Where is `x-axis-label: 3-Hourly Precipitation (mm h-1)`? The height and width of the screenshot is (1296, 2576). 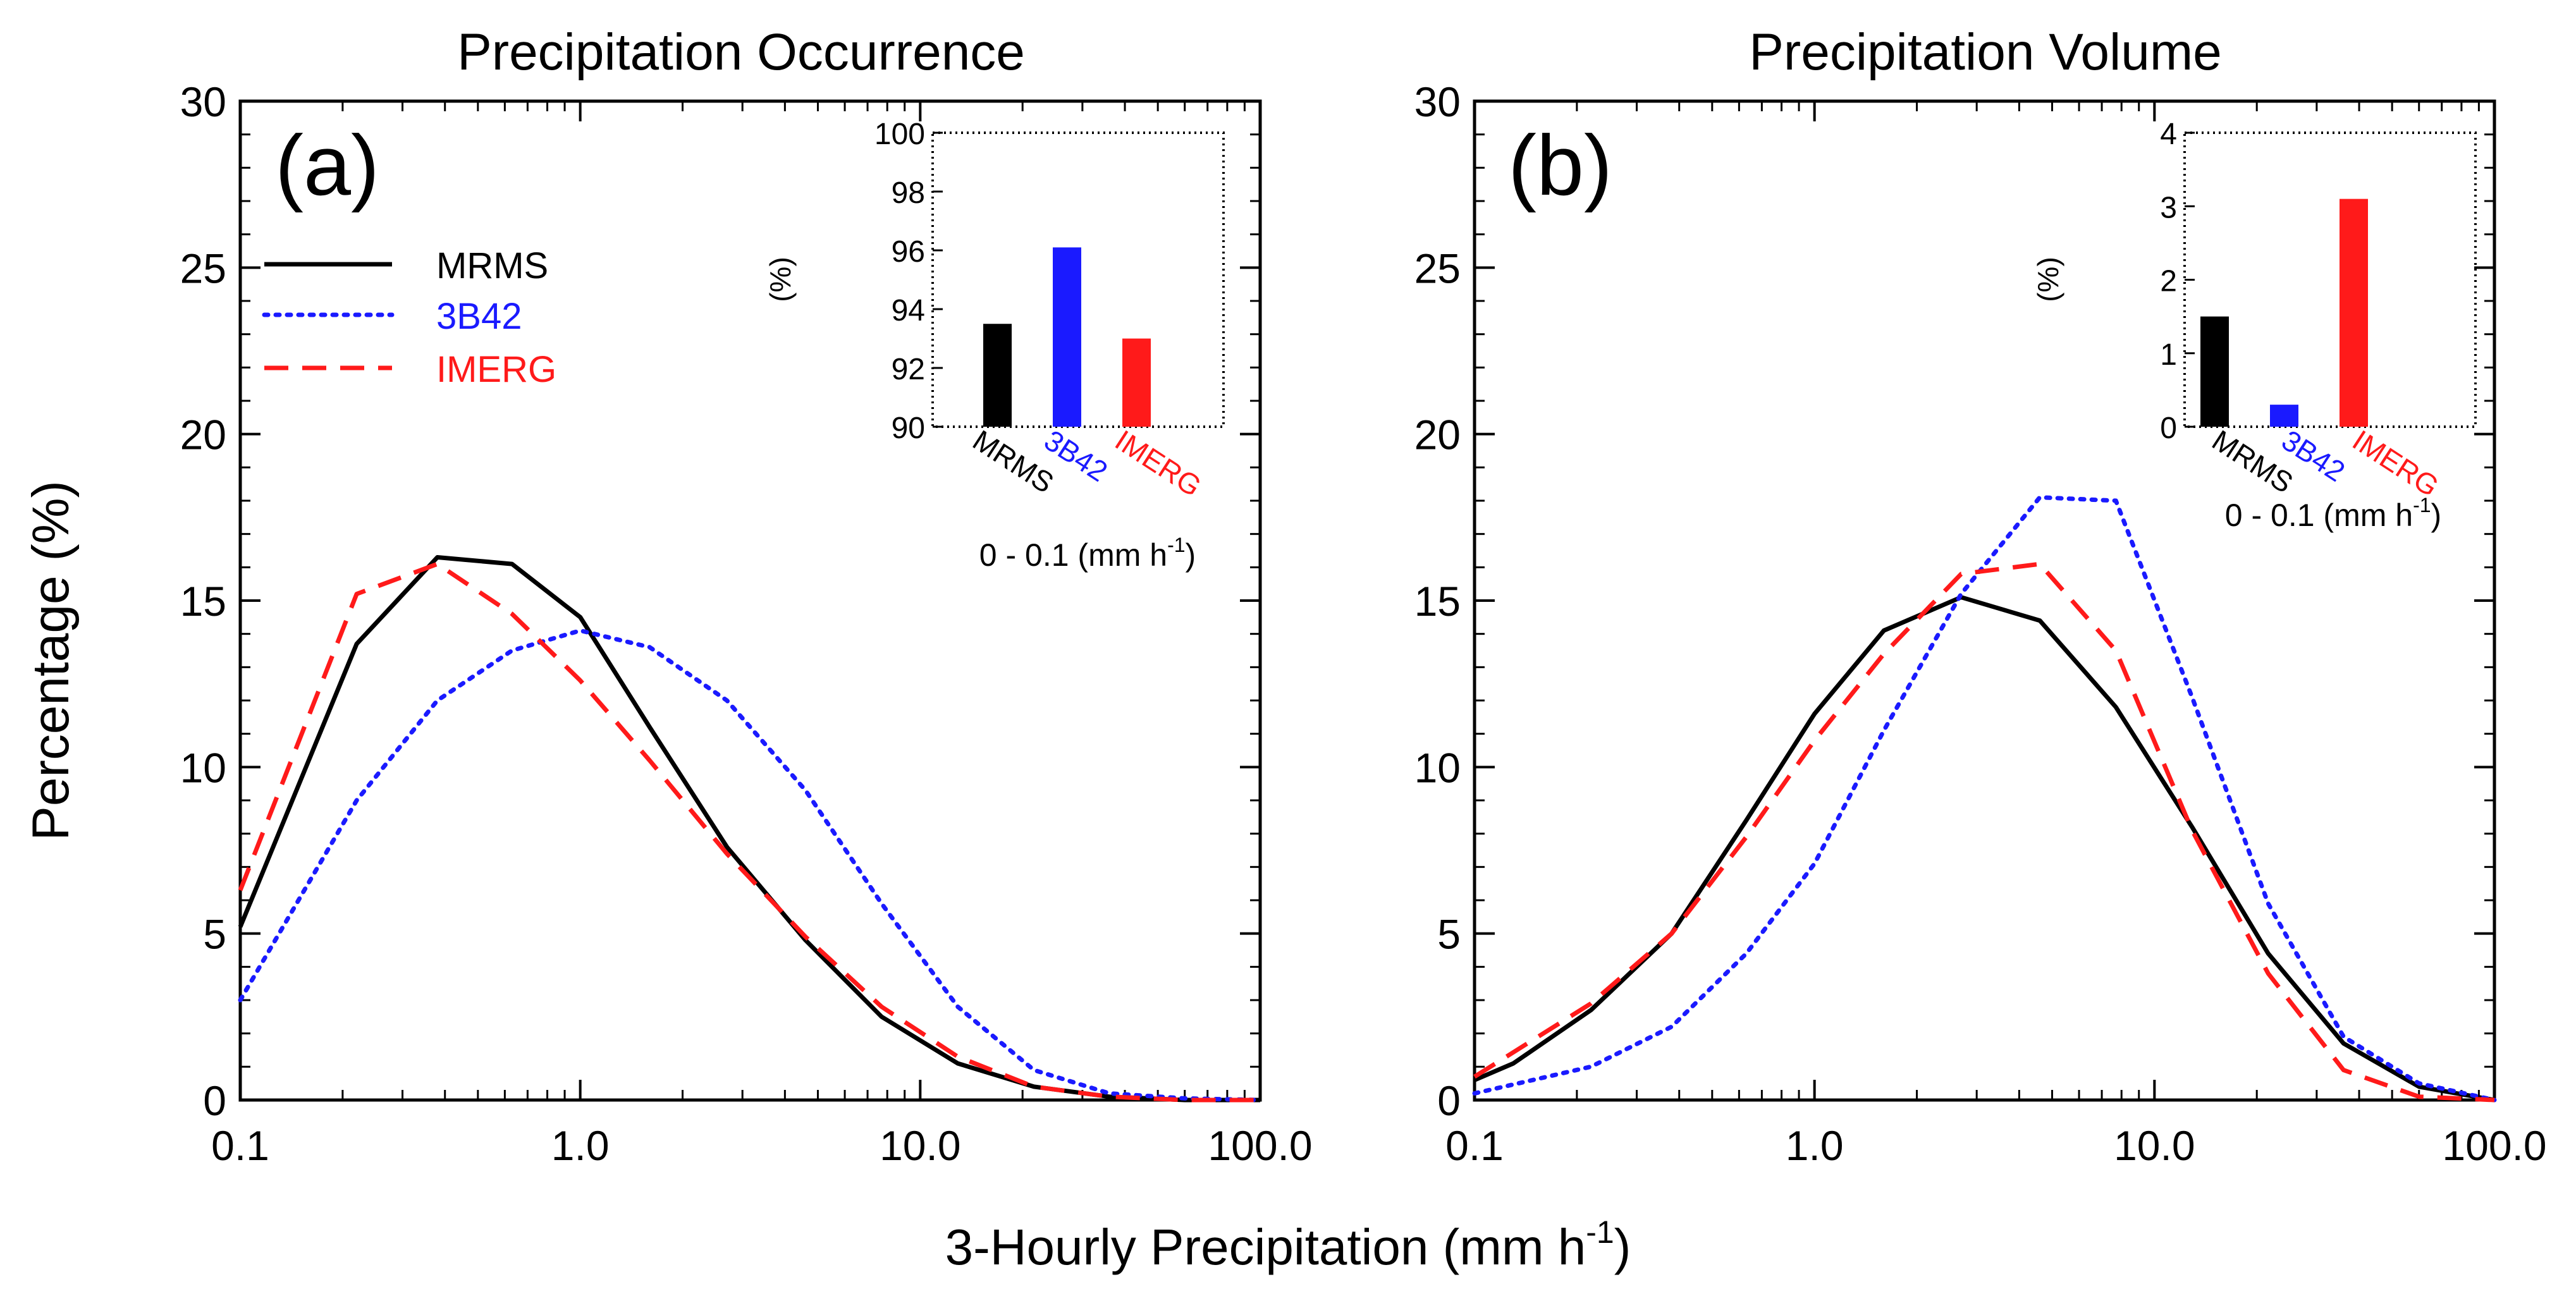
x-axis-label: 3-Hourly Precipitation (mm h-1) is located at coordinates (1288, 1244).